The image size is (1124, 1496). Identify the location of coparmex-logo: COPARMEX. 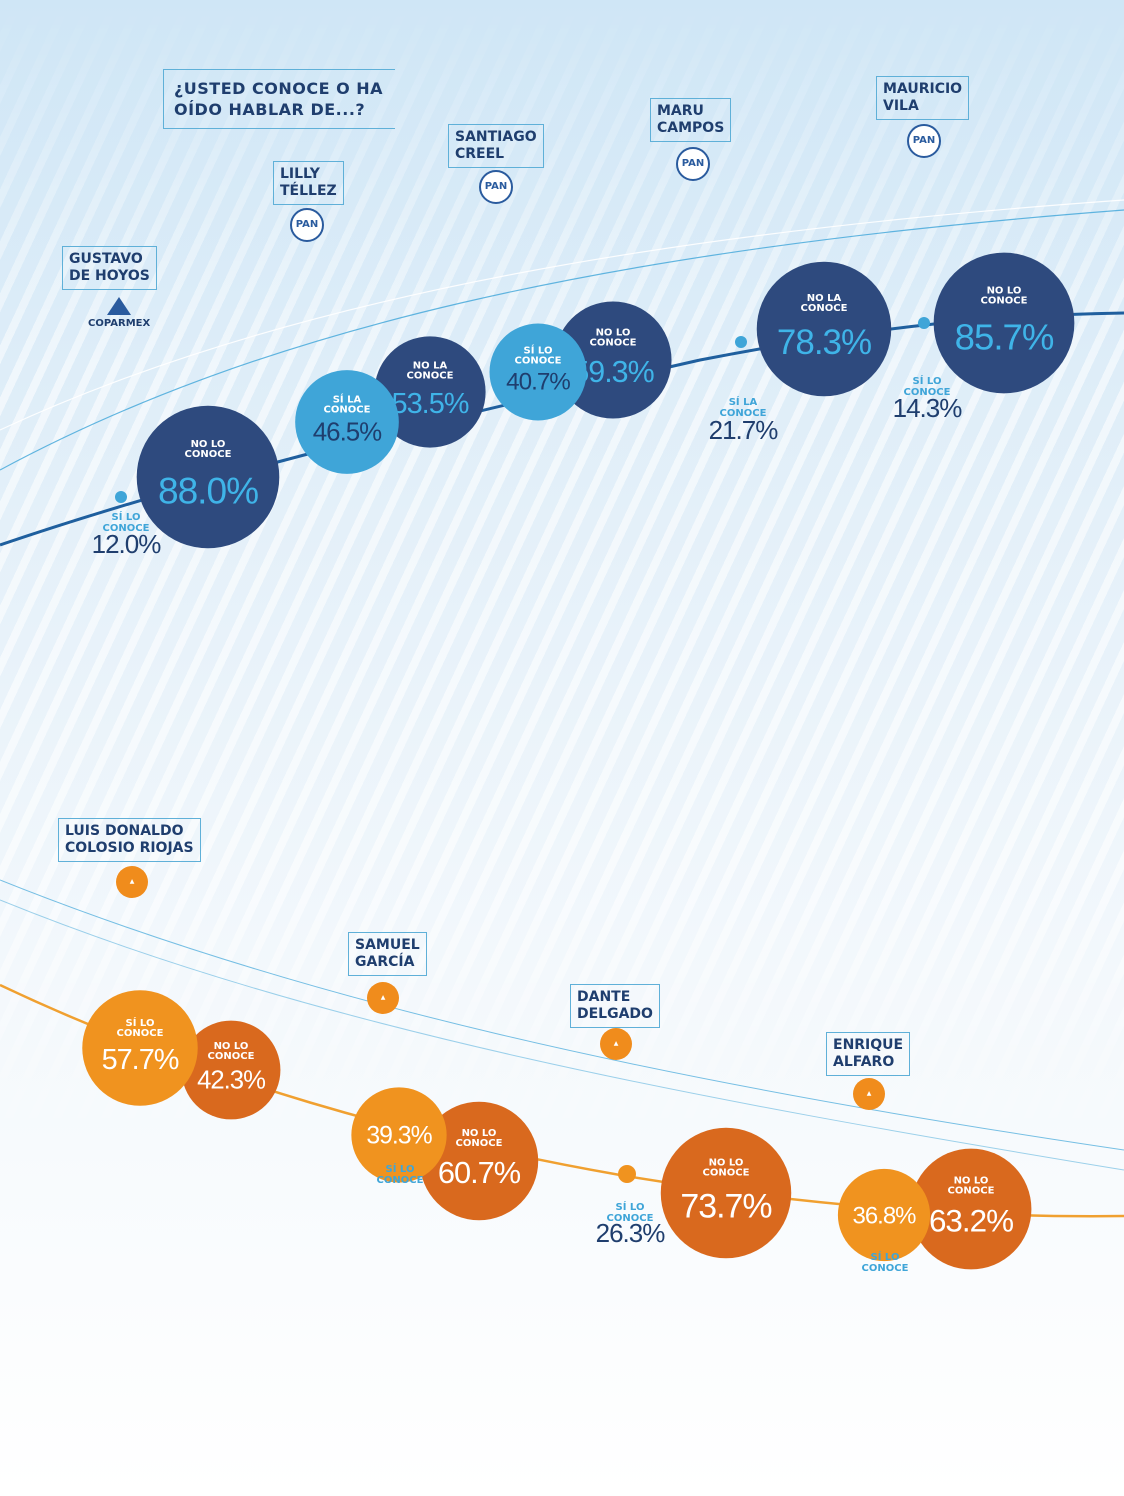
(119, 313).